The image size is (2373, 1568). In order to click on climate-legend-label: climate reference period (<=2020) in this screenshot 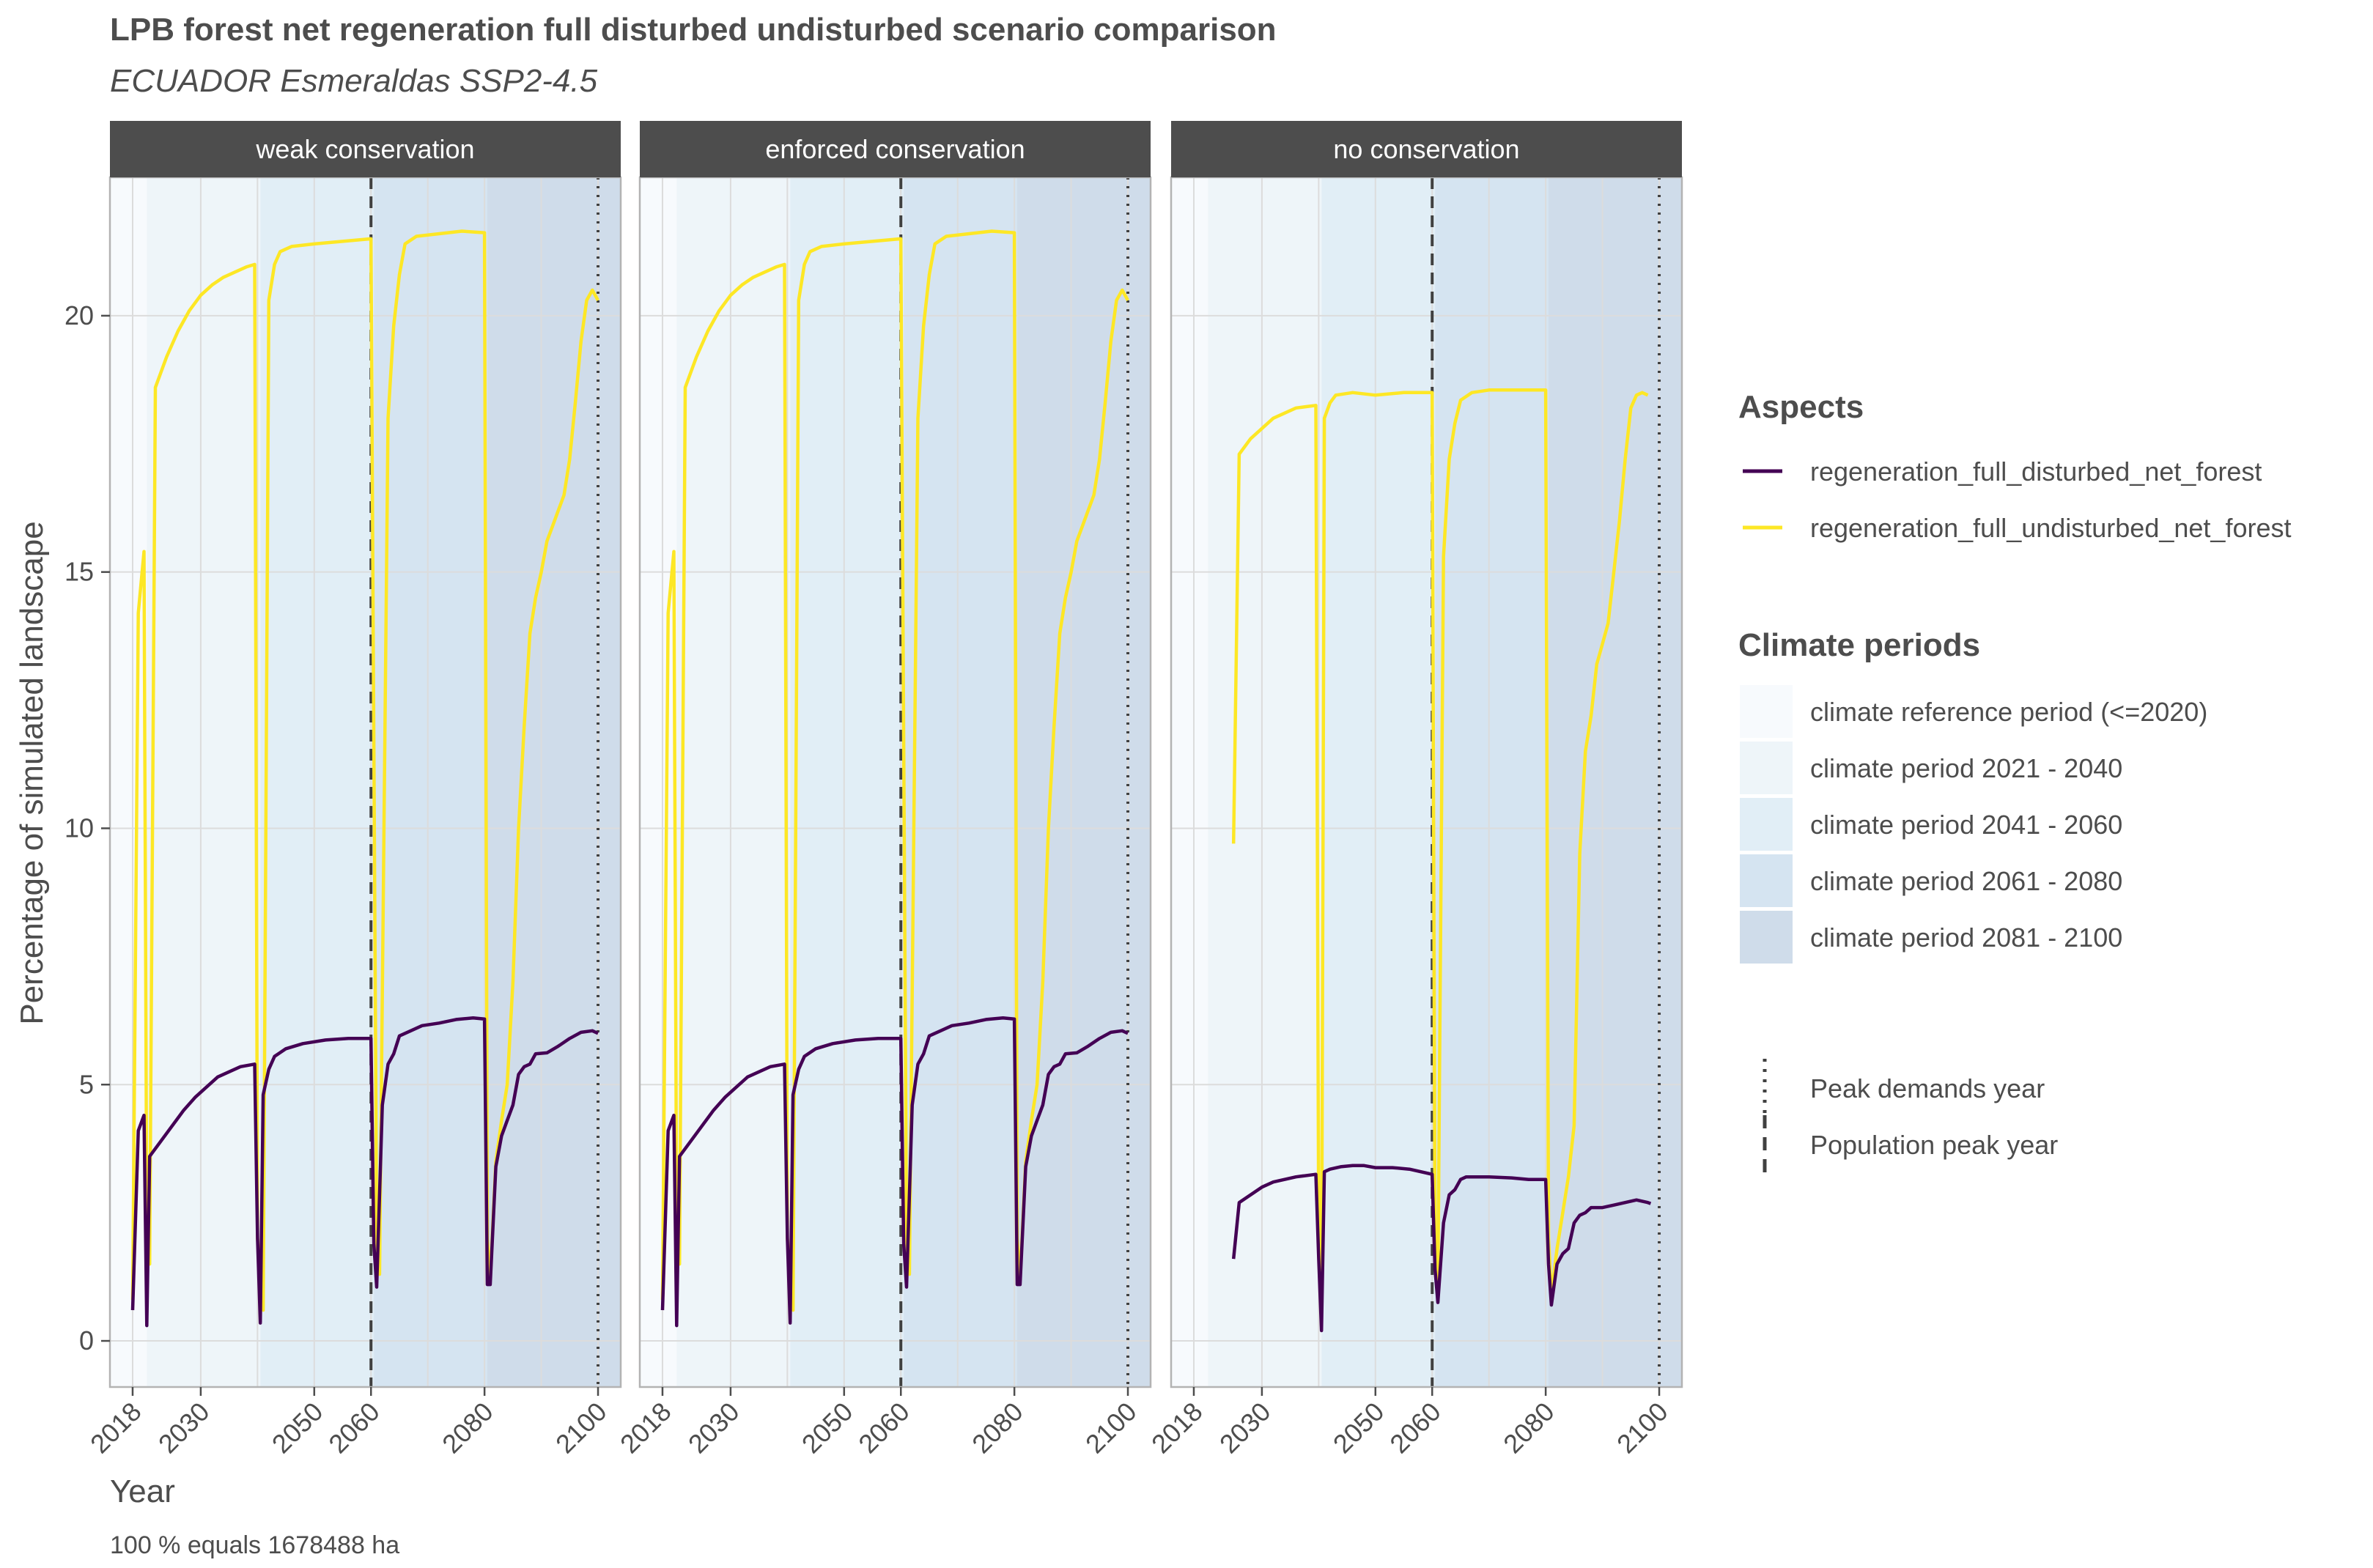, I will do `click(2008, 712)`.